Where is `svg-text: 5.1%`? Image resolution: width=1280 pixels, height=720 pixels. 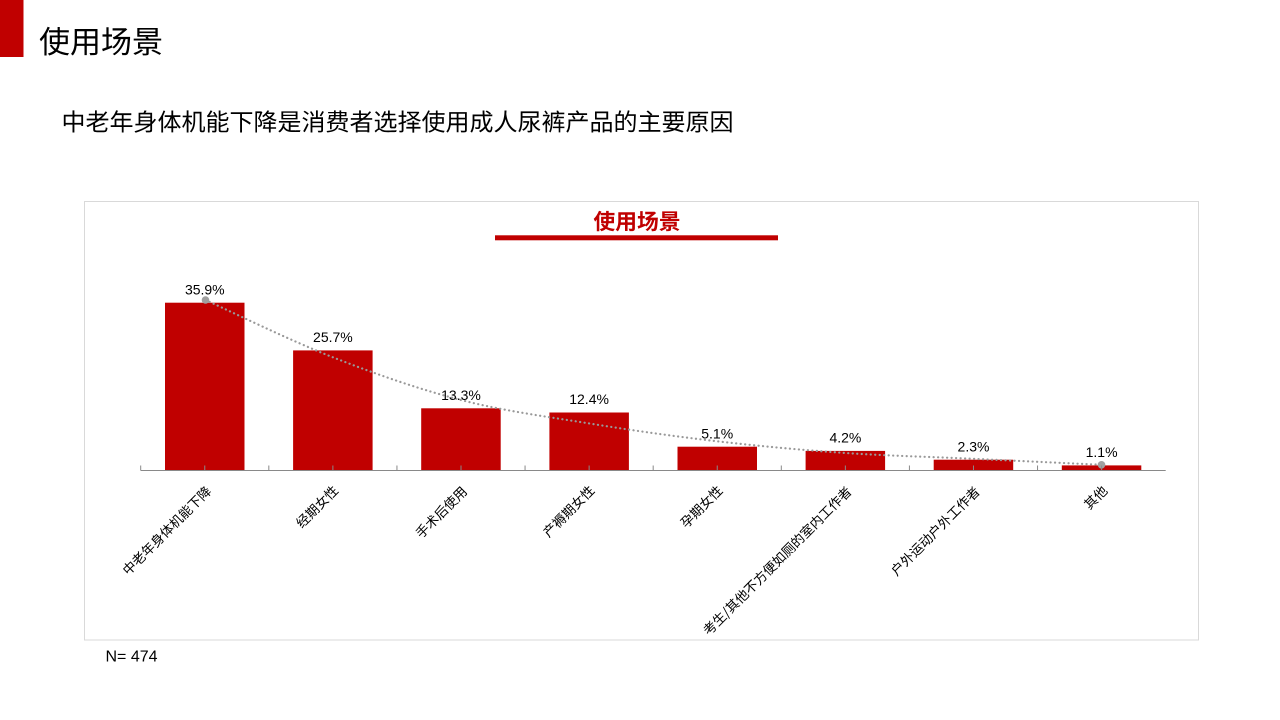
svg-text: 5.1% is located at coordinates (717, 433).